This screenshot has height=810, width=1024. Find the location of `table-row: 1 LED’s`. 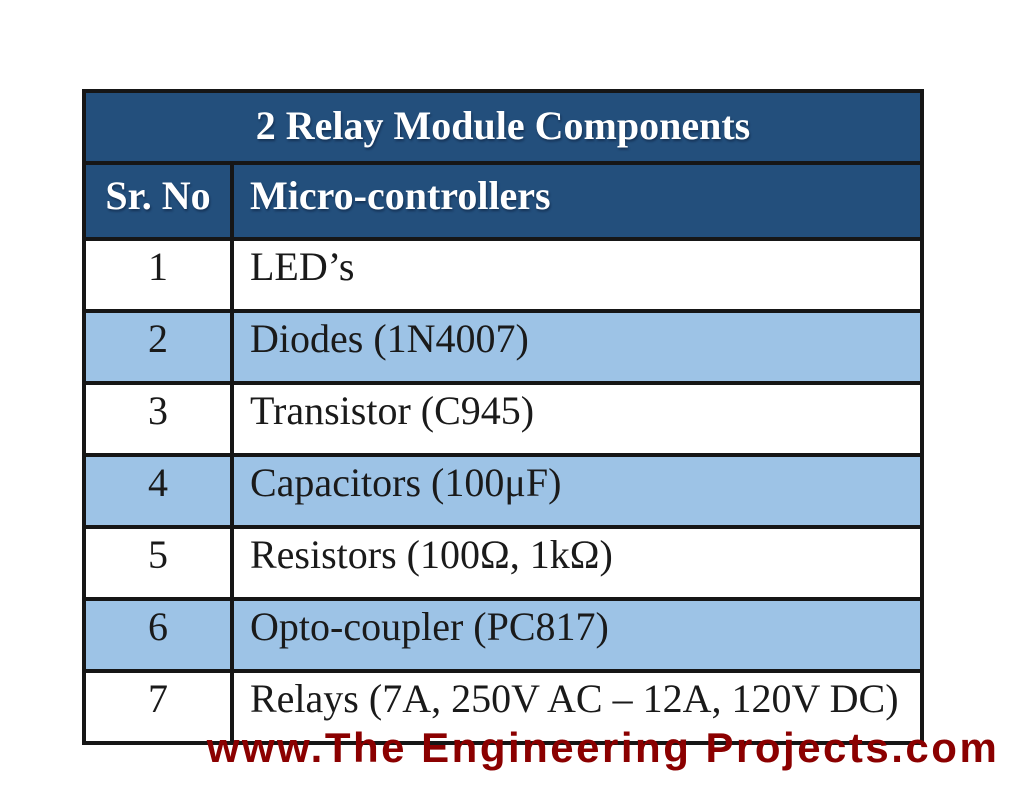

table-row: 1 LED’s is located at coordinates (503, 275).